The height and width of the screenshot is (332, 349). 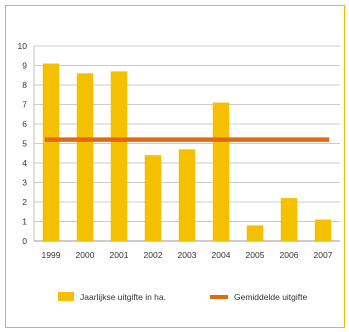 What do you see at coordinates (219, 297) in the screenshot?
I see `legend-swatch-line` at bounding box center [219, 297].